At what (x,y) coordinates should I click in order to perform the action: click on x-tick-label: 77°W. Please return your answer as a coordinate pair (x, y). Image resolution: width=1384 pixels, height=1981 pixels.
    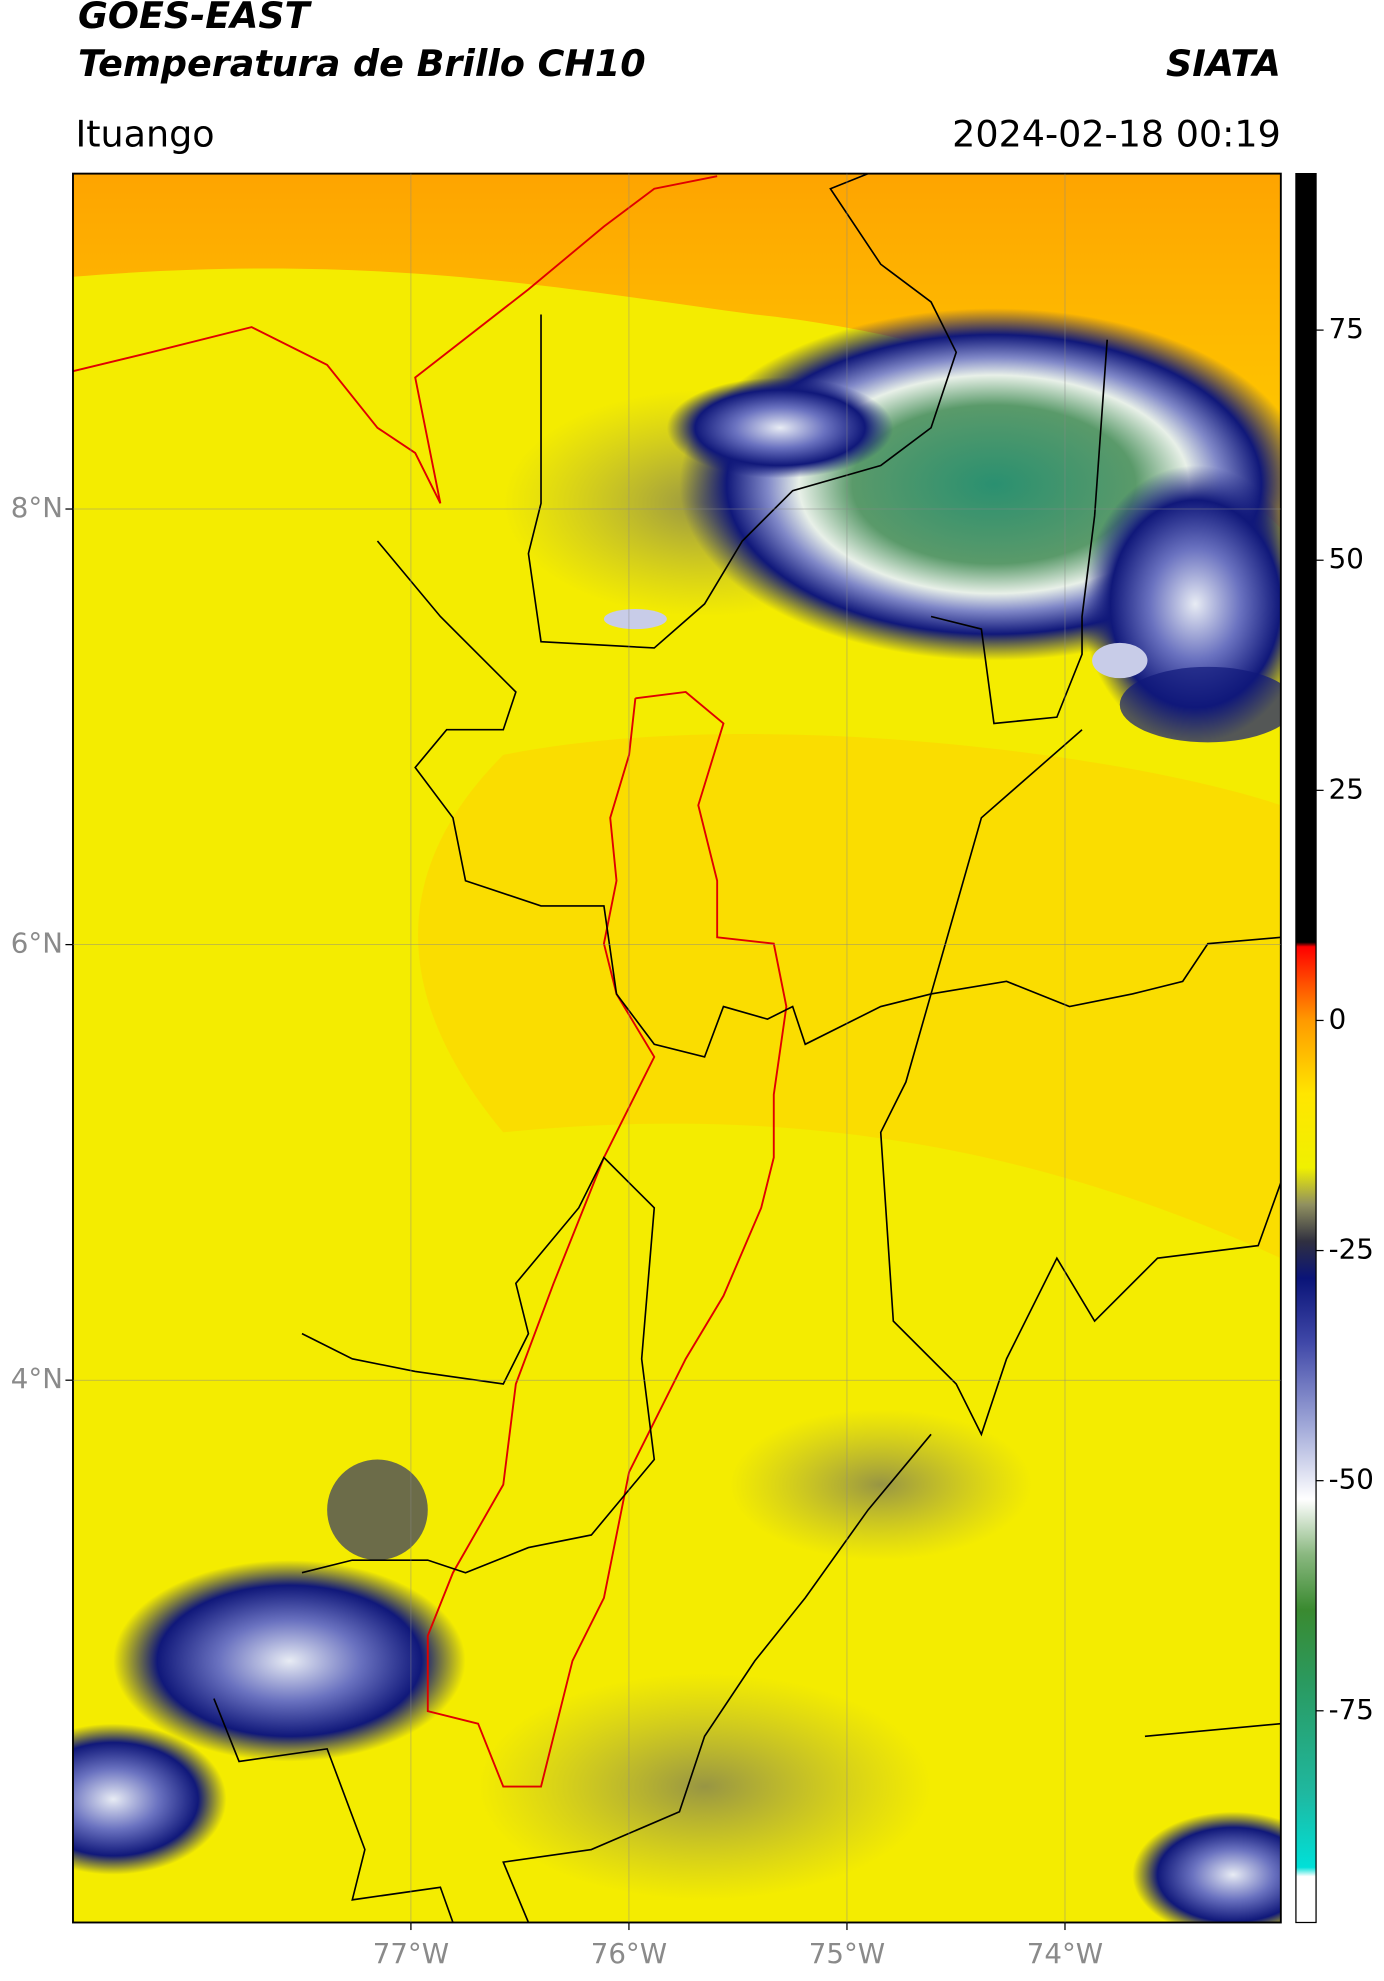
    Looking at the image, I should click on (411, 1953).